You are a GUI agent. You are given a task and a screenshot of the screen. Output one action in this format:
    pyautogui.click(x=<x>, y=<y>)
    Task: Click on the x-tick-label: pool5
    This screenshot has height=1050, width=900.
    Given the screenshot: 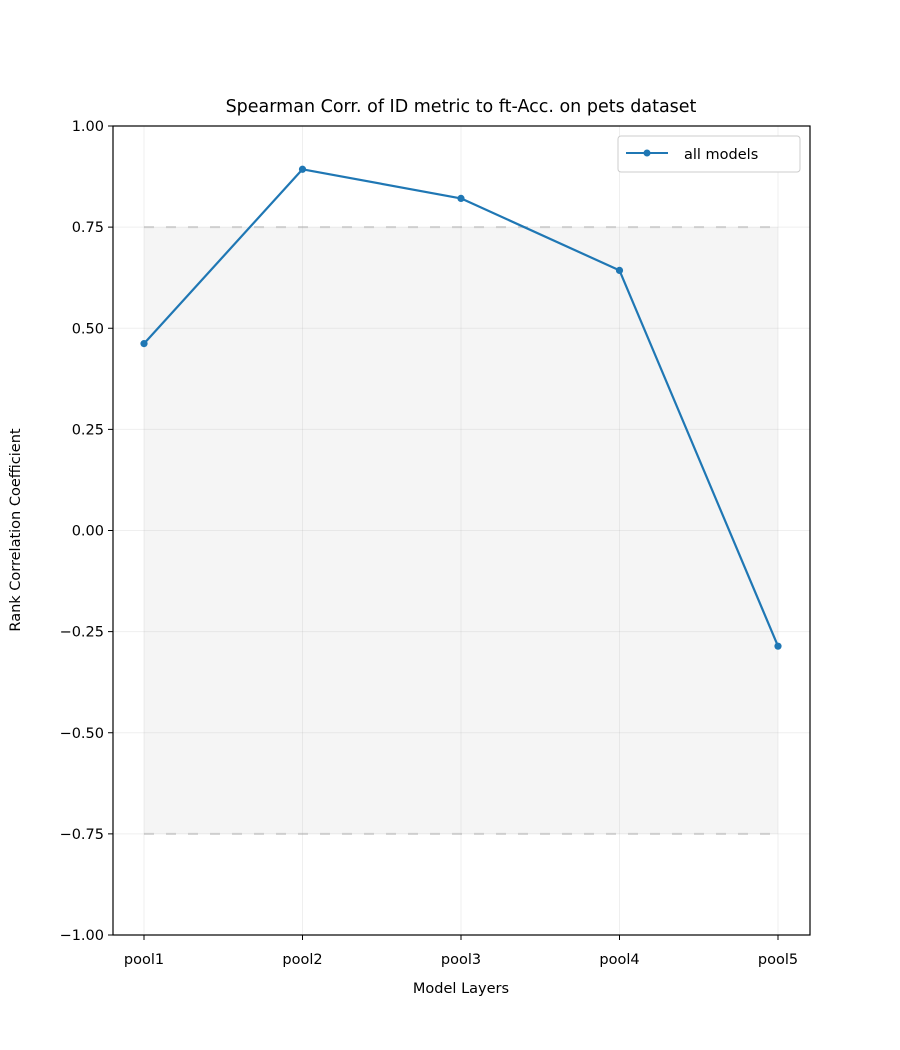 What is the action you would take?
    pyautogui.click(x=778, y=960)
    